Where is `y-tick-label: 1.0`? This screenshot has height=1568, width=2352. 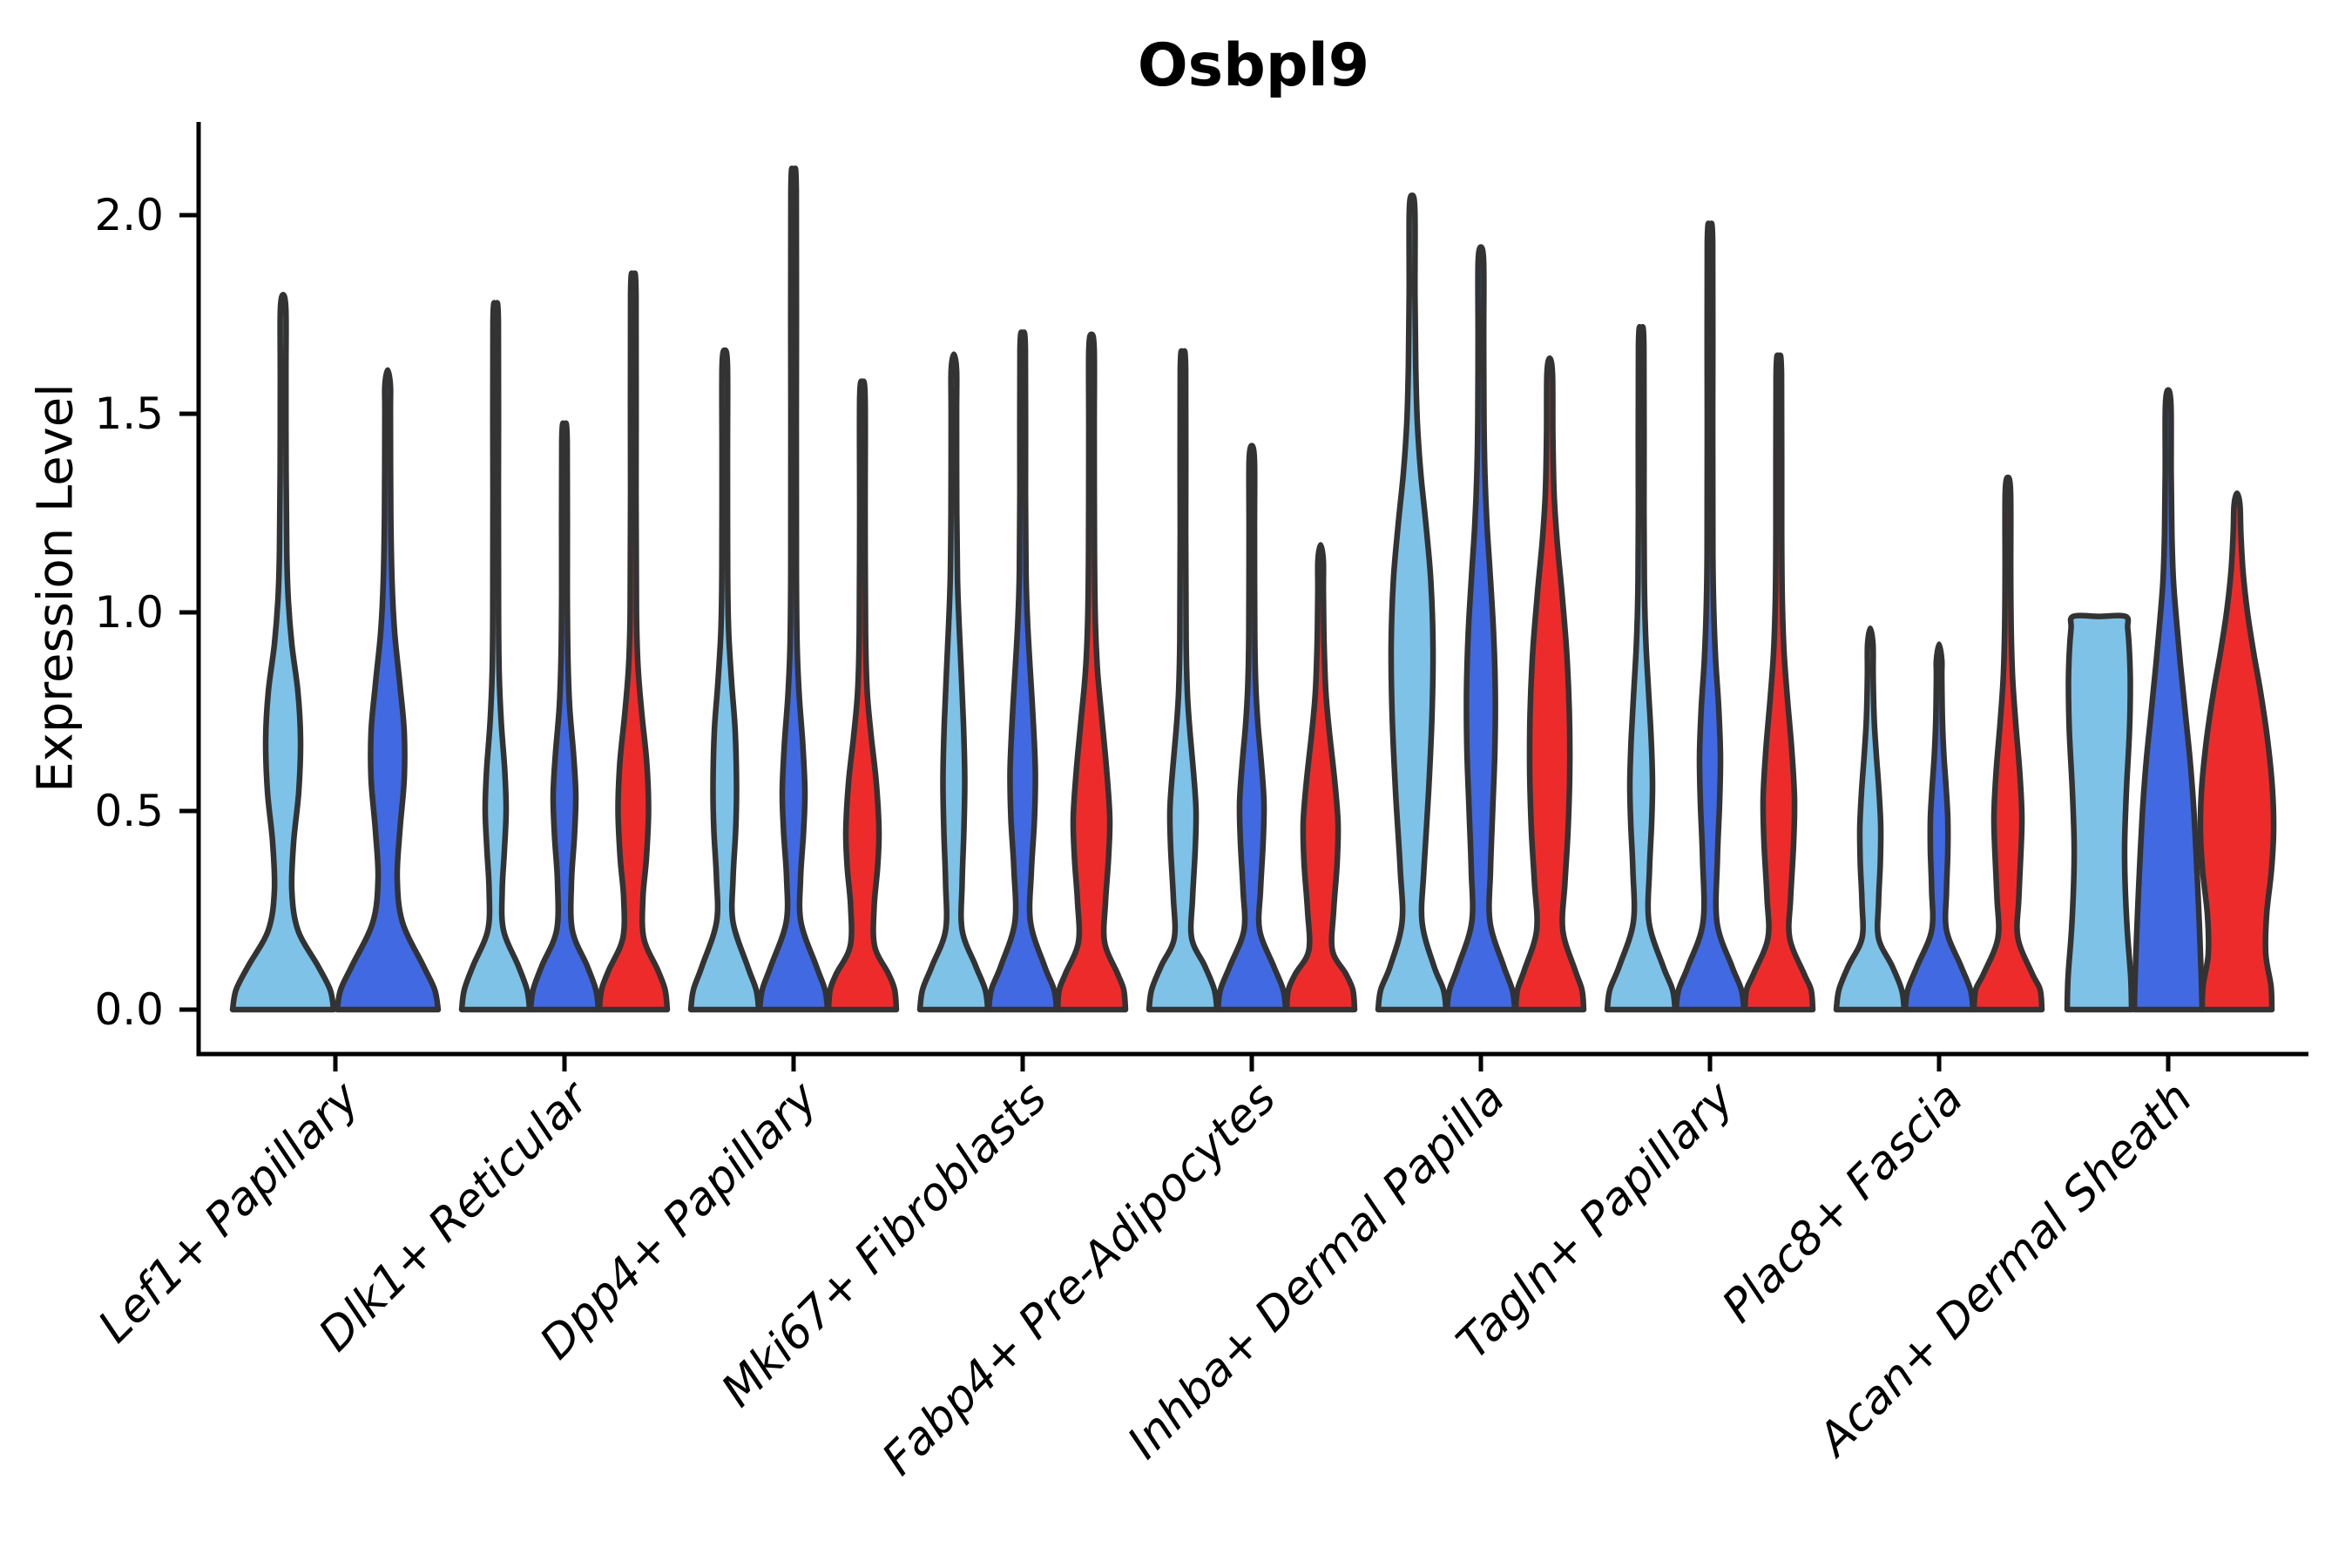
y-tick-label: 1.0 is located at coordinates (129, 613).